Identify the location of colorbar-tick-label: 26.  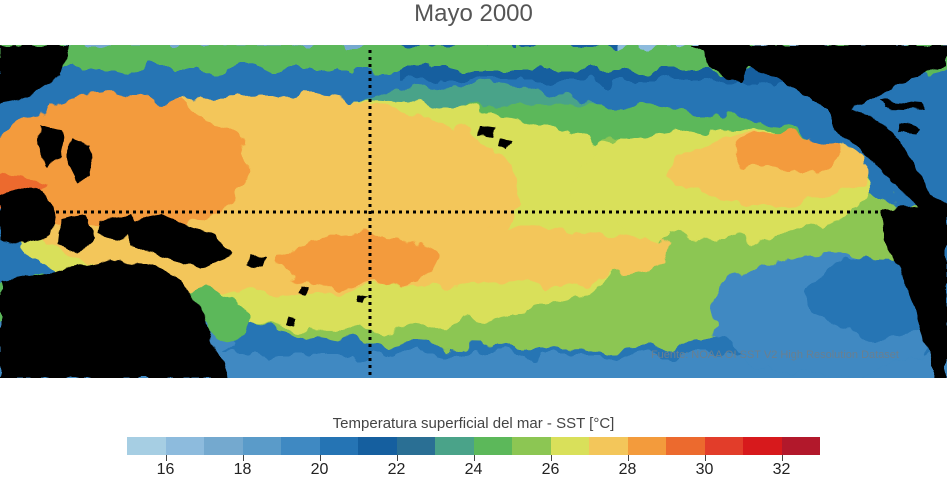
(550, 469).